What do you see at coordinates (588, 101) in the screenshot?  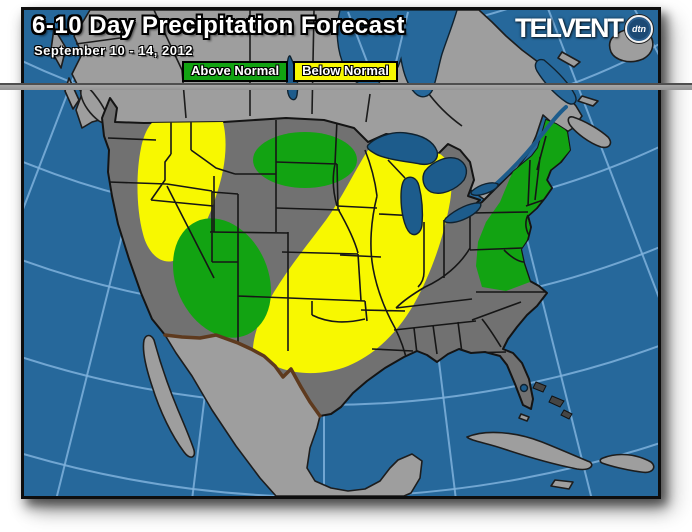 I see `prince-edward-island` at bounding box center [588, 101].